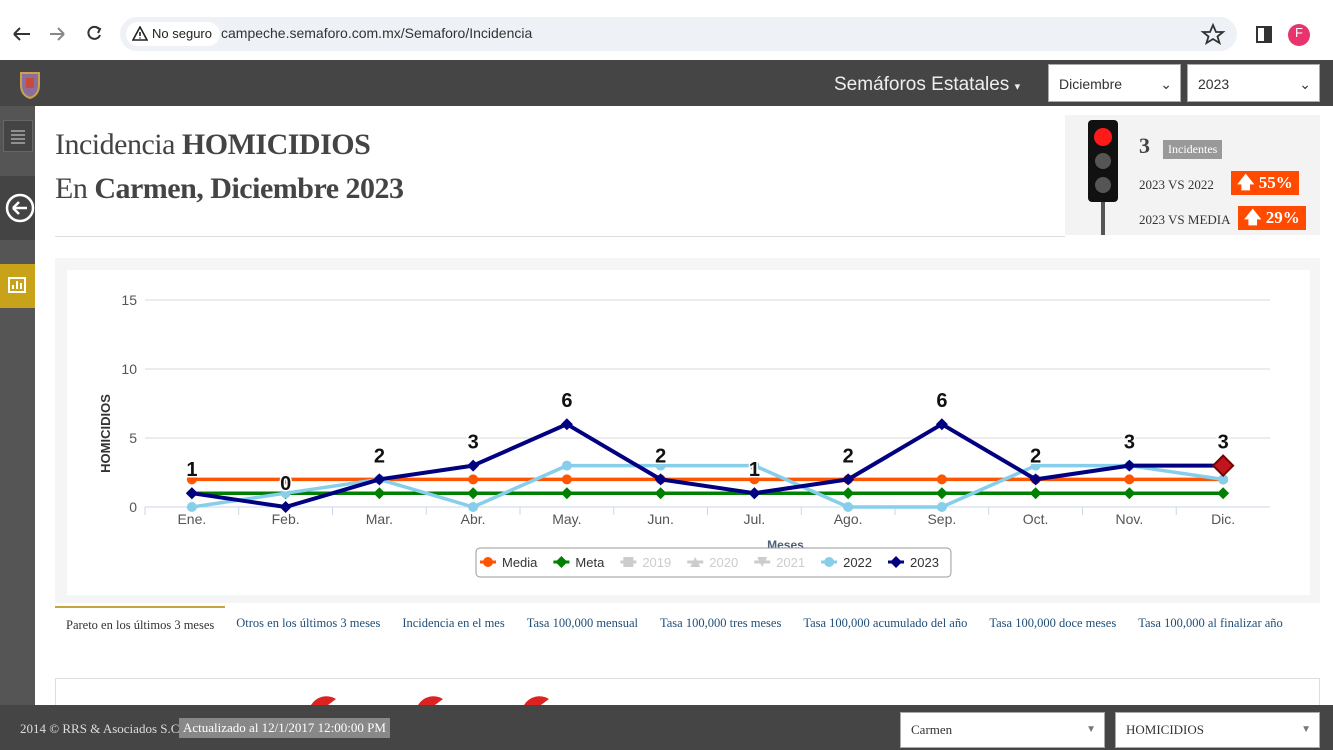 The width and height of the screenshot is (1333, 750). What do you see at coordinates (1103, 177) in the screenshot?
I see `traffic-light` at bounding box center [1103, 177].